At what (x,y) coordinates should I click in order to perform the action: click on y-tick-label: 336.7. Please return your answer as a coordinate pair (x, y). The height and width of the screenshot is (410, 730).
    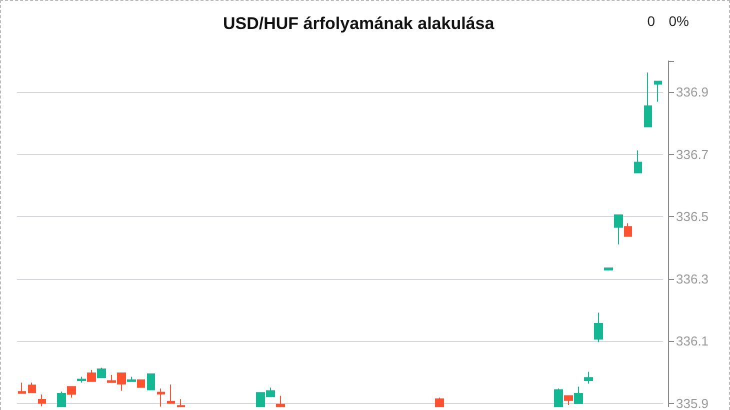
    Looking at the image, I should click on (692, 154).